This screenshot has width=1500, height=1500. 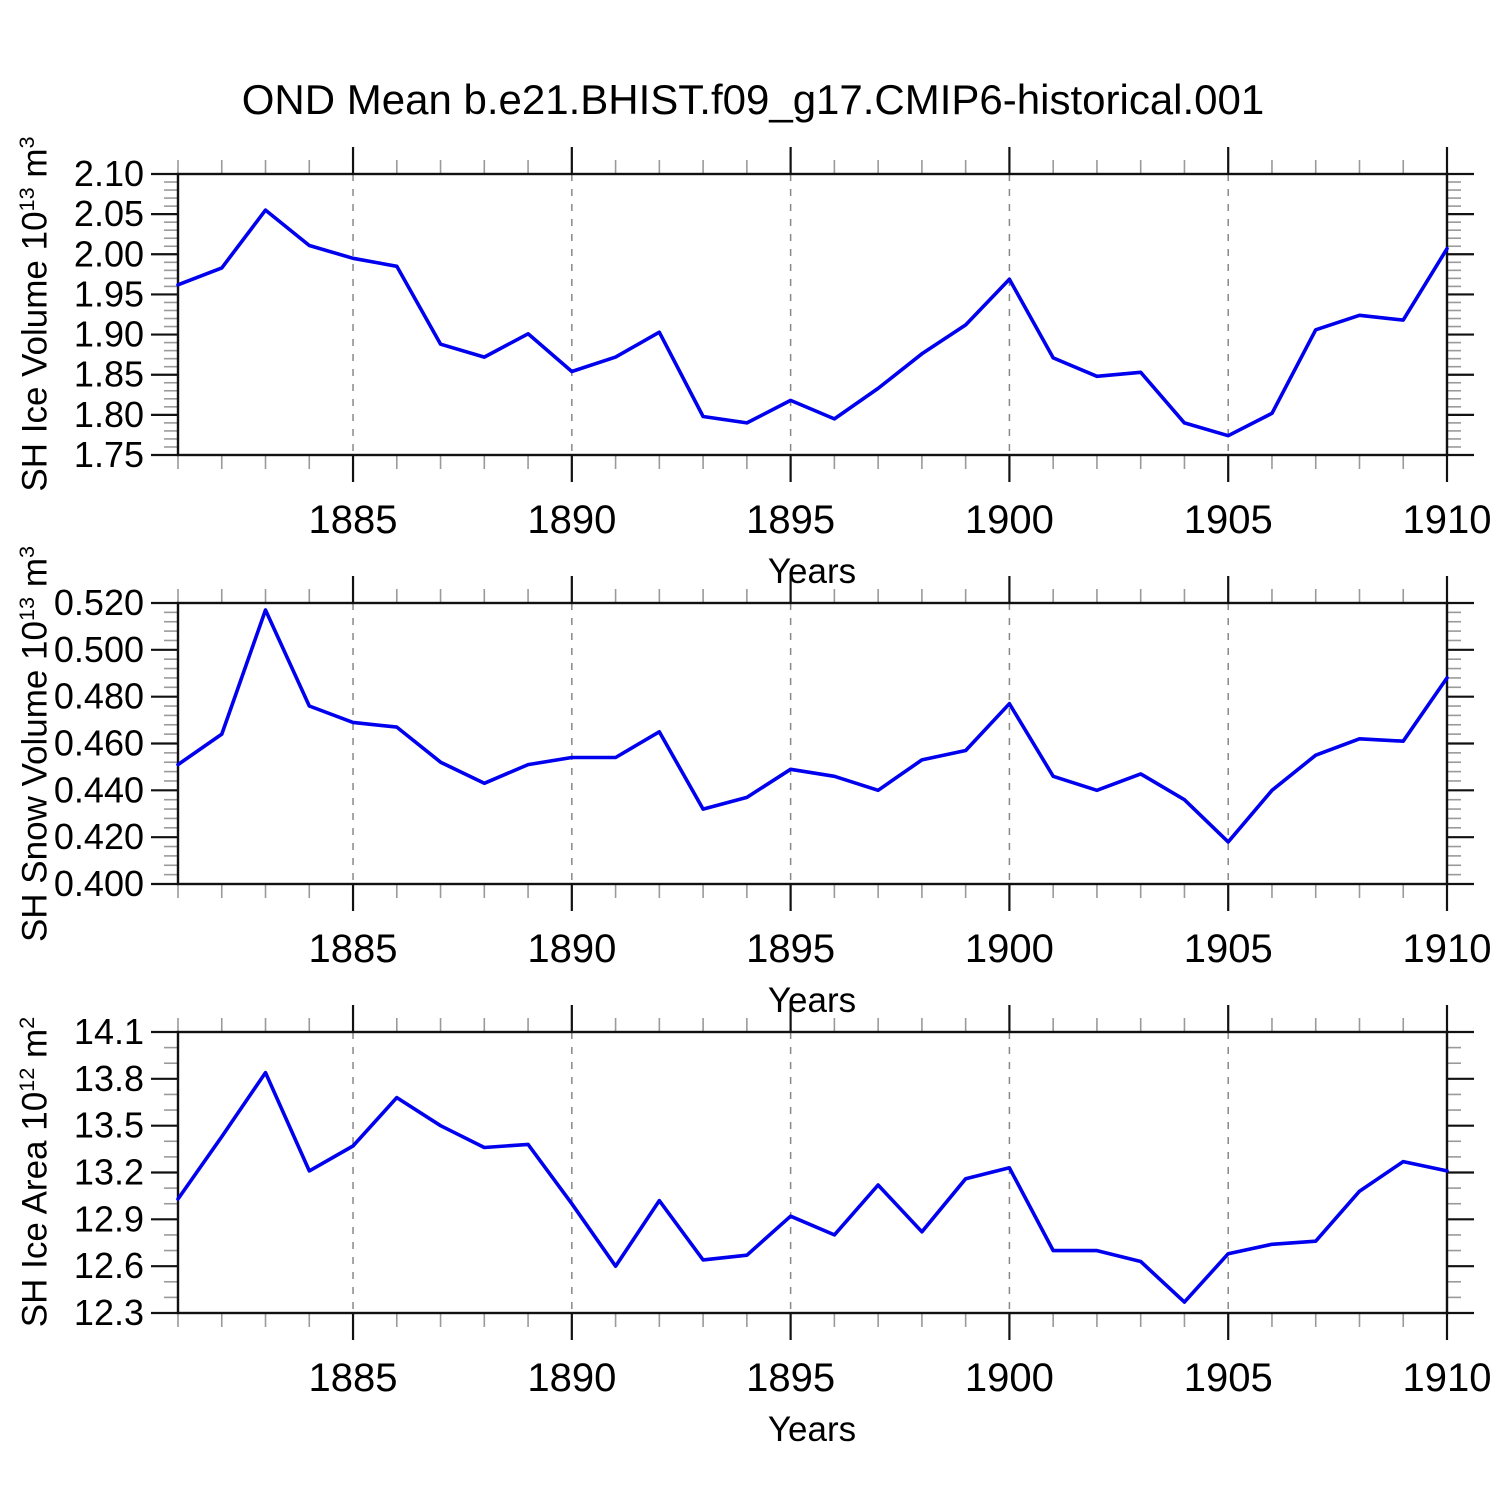 What do you see at coordinates (26, 1079) in the screenshot?
I see `y-axis-title-exponent: 12` at bounding box center [26, 1079].